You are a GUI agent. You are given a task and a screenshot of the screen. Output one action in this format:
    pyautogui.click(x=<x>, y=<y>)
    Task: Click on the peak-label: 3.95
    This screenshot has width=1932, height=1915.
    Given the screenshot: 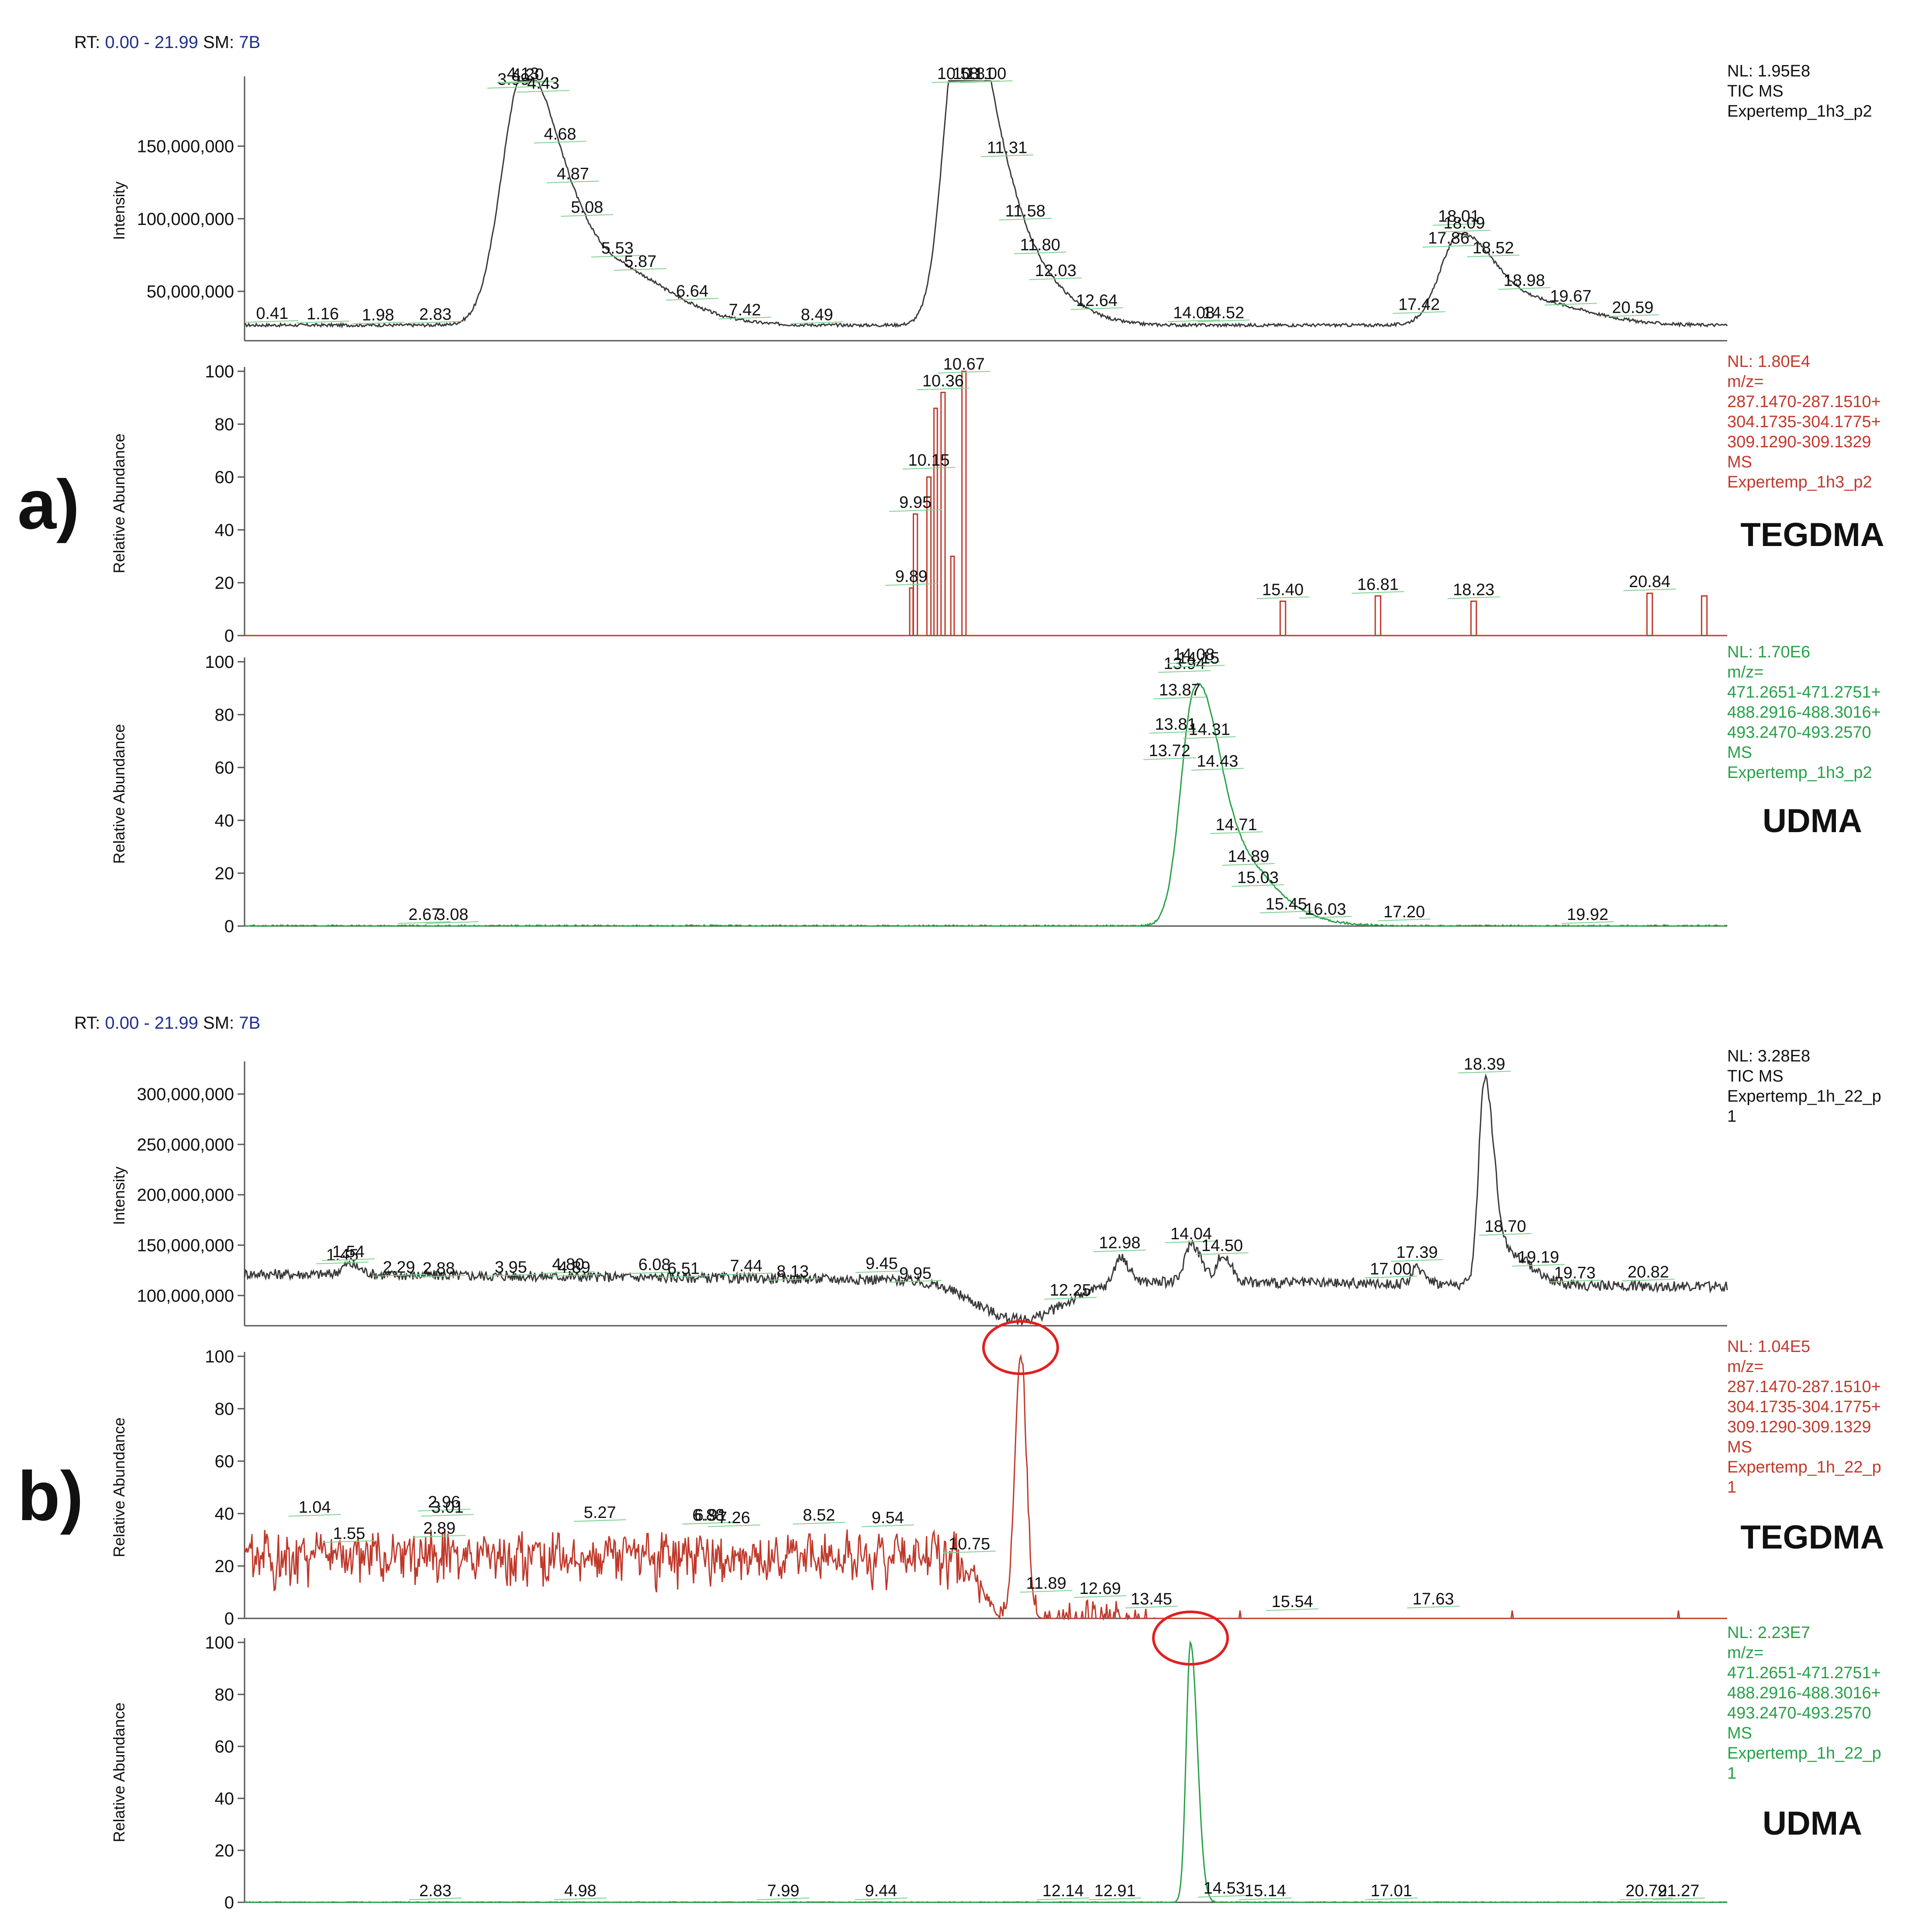 What is the action you would take?
    pyautogui.click(x=511, y=1267)
    